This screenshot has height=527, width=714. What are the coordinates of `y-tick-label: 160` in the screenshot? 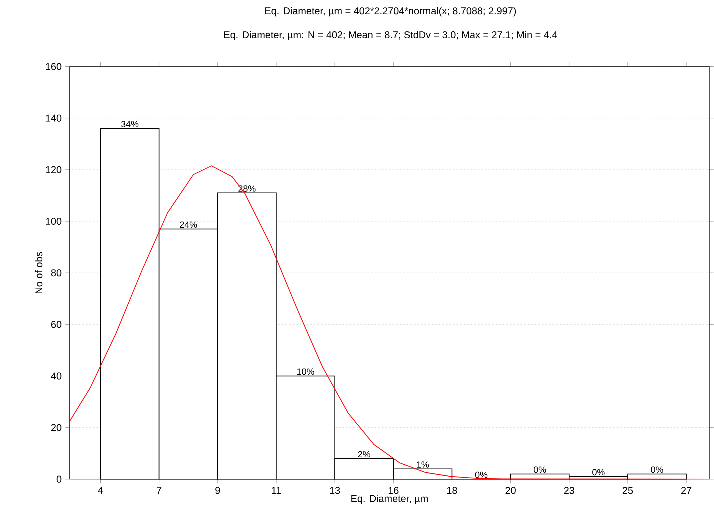 It's located at (54, 66).